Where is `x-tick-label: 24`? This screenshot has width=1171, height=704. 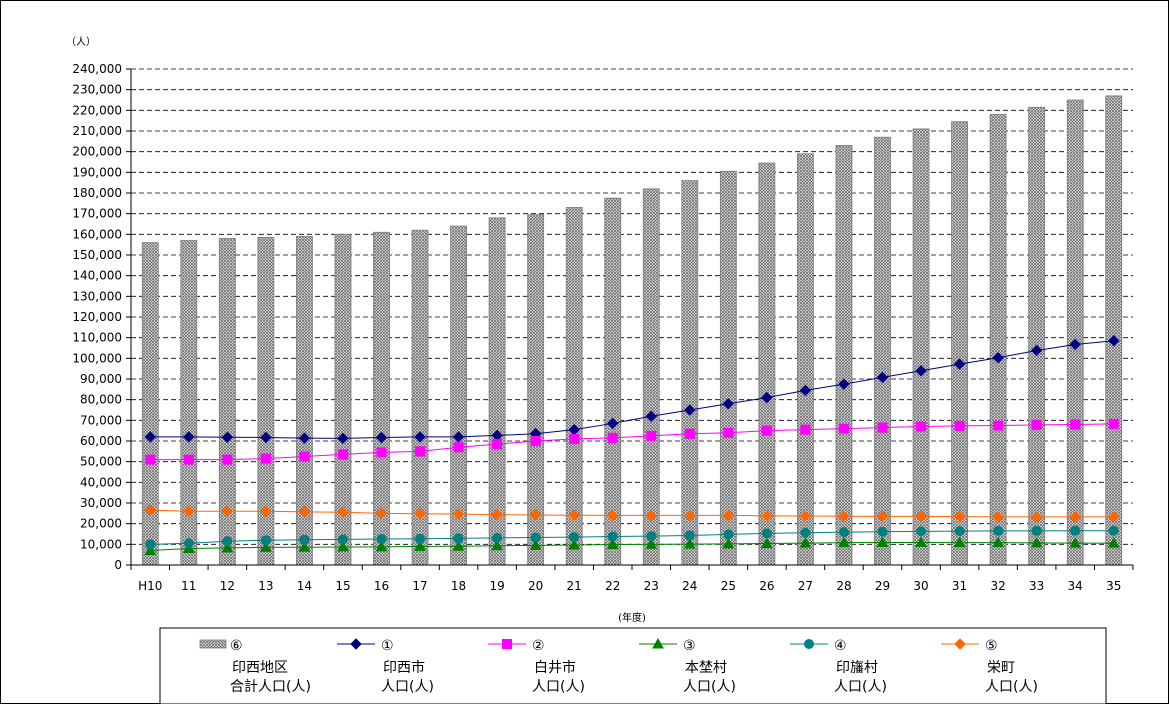 x-tick-label: 24 is located at coordinates (689, 586).